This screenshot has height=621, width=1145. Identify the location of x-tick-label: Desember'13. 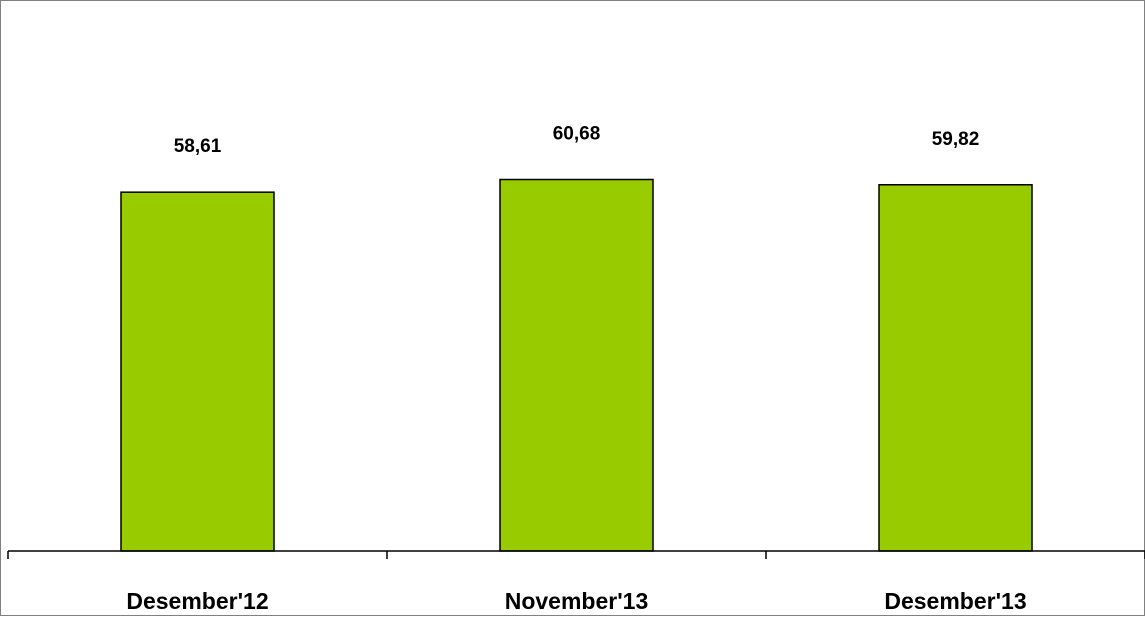
(955, 601).